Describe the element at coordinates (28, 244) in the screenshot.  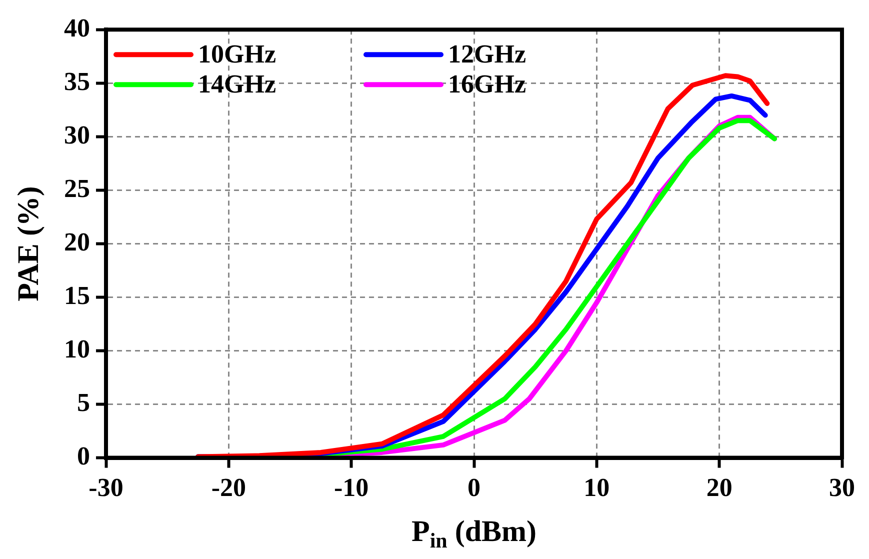
I see `y-axis-title: PAE (%)` at that location.